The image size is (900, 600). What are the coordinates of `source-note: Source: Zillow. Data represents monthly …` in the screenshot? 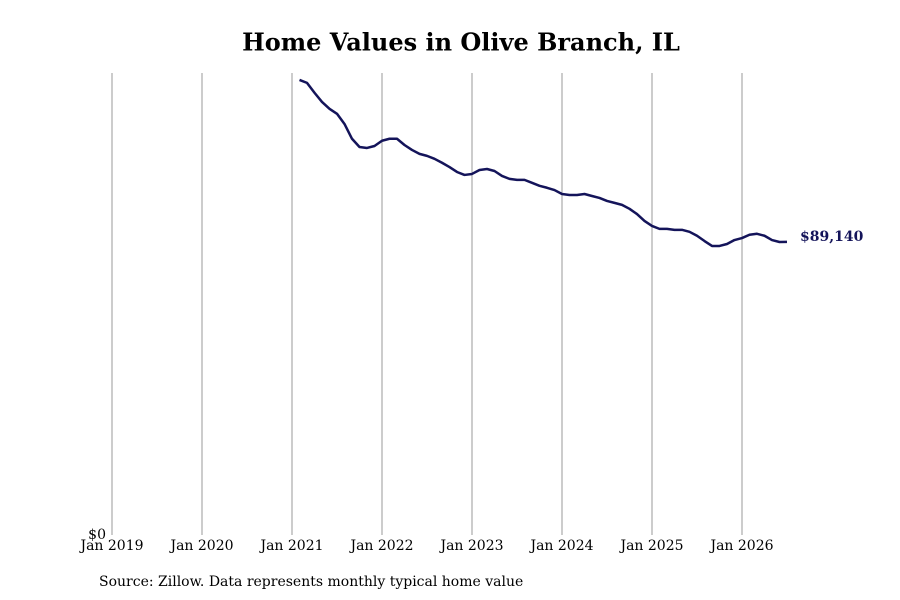 It's located at (311, 582).